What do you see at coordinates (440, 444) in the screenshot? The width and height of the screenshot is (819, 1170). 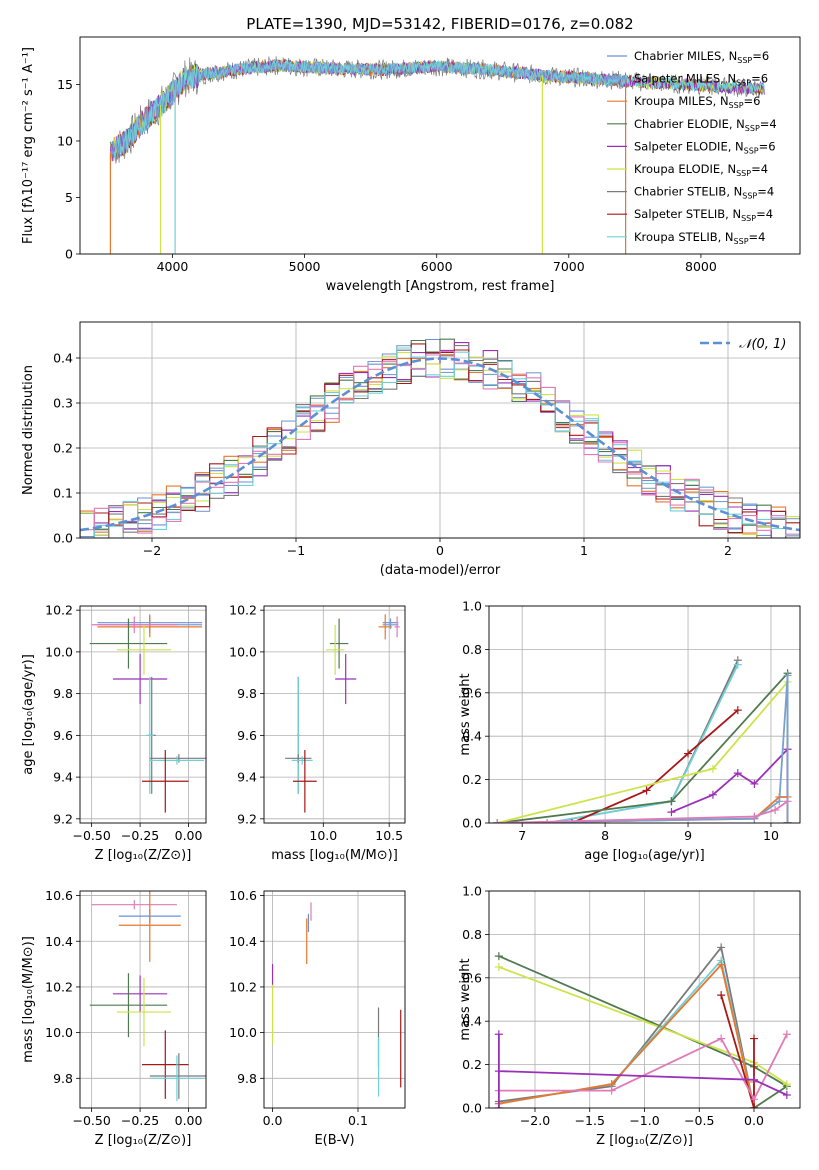 I see `gaussian-curve` at bounding box center [440, 444].